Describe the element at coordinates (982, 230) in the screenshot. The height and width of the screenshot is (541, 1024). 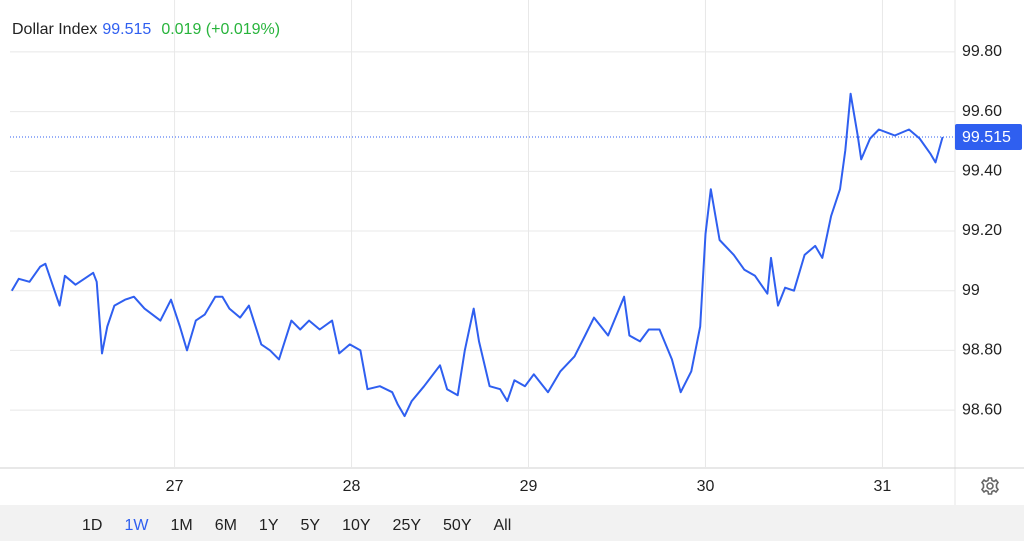
I see `y-tick-label: 99.20` at that location.